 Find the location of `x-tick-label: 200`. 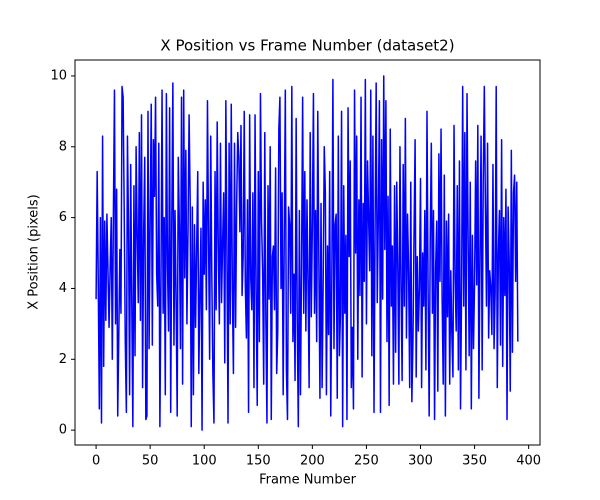

x-tick-label: 200 is located at coordinates (312, 461).